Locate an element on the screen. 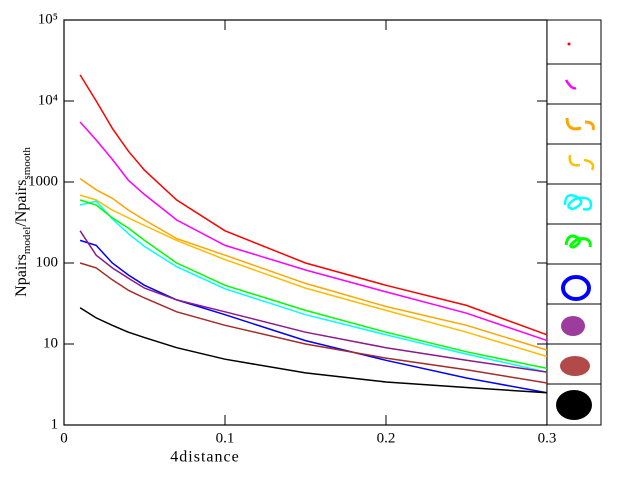  series-line is located at coordinates (313, 350).